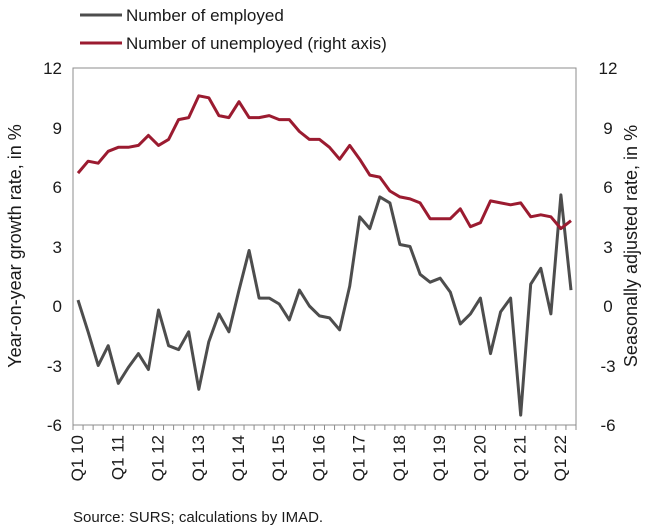  What do you see at coordinates (57, 187) in the screenshot?
I see `y-tick-left: 6` at bounding box center [57, 187].